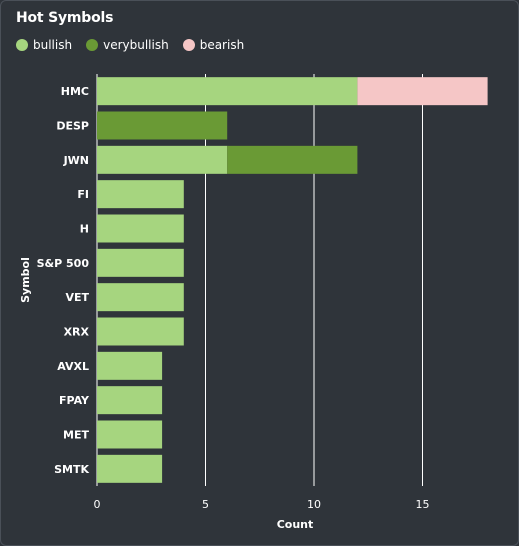  What do you see at coordinates (97, 504) in the screenshot?
I see `x-tick-label-0: 0` at bounding box center [97, 504].